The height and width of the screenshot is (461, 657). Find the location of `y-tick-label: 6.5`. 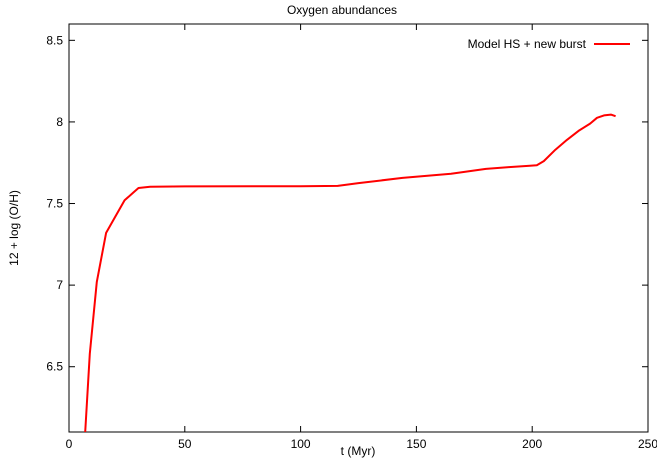

y-tick-label: 6.5 is located at coordinates (54, 367).